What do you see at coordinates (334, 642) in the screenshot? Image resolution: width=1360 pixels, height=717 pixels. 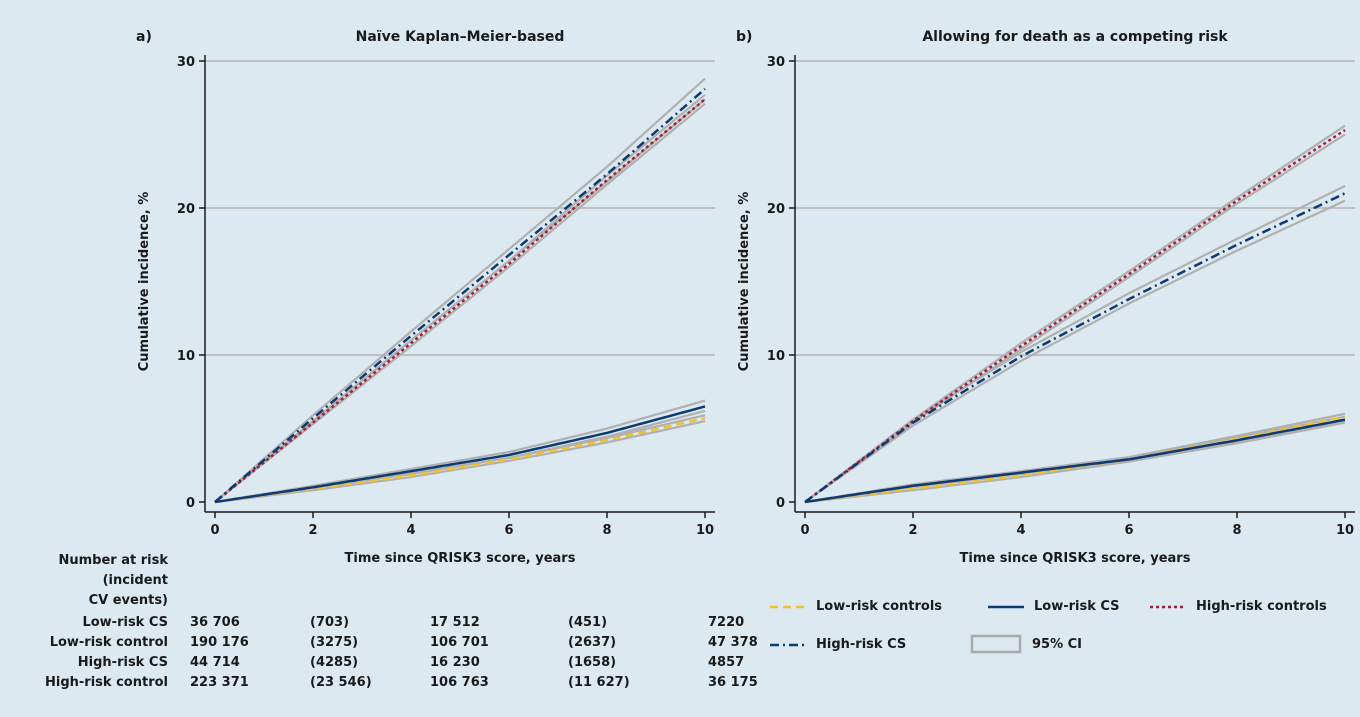 I see `risk-cell: (3275)` at bounding box center [334, 642].